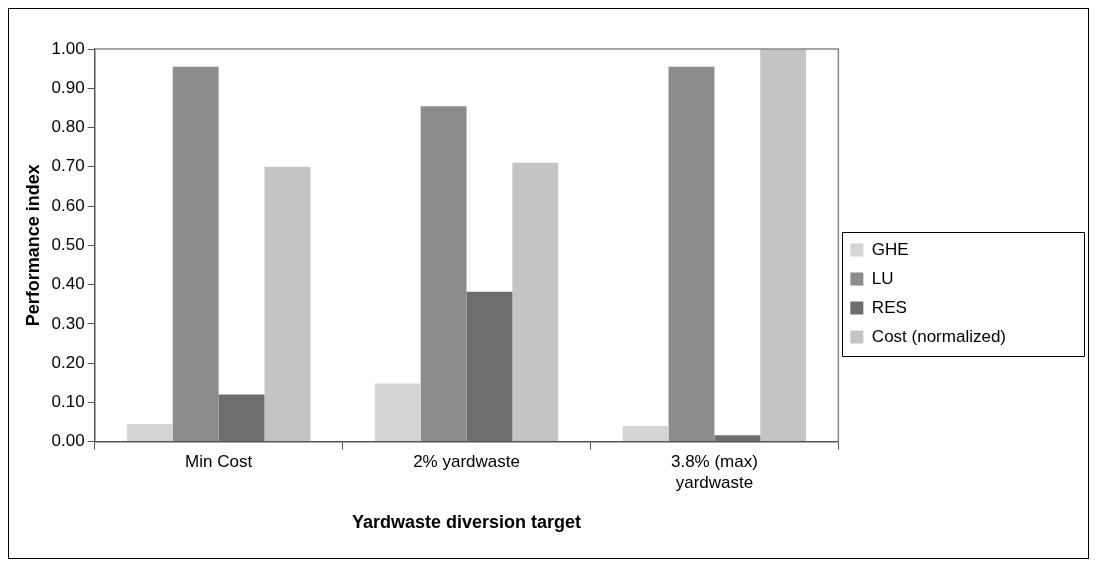  What do you see at coordinates (68, 166) in the screenshot?
I see `y-tick-label: 0.70` at bounding box center [68, 166].